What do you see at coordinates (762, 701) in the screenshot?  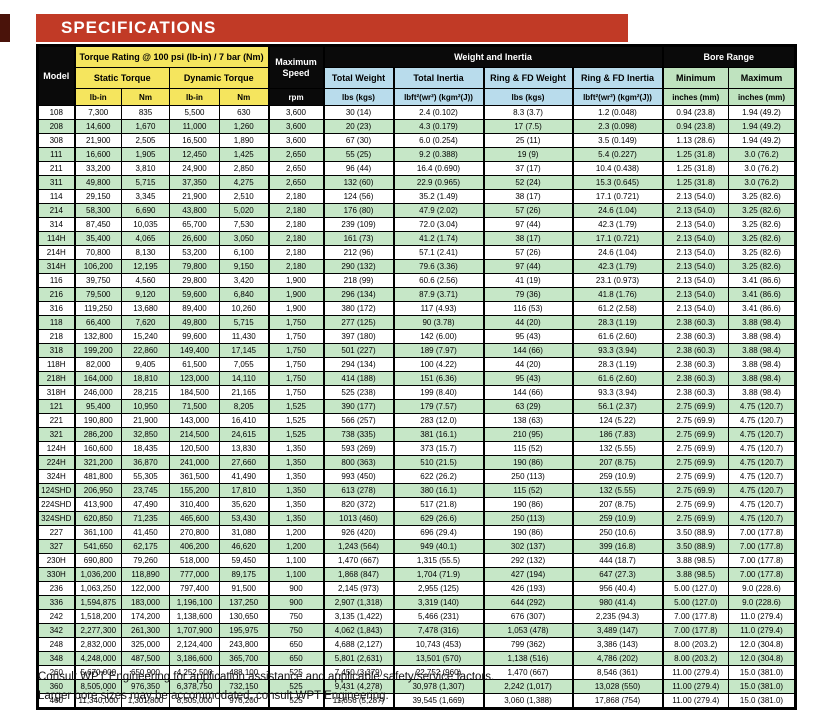 I see `data-cell: 15.0 (381.0)` at bounding box center [762, 701].